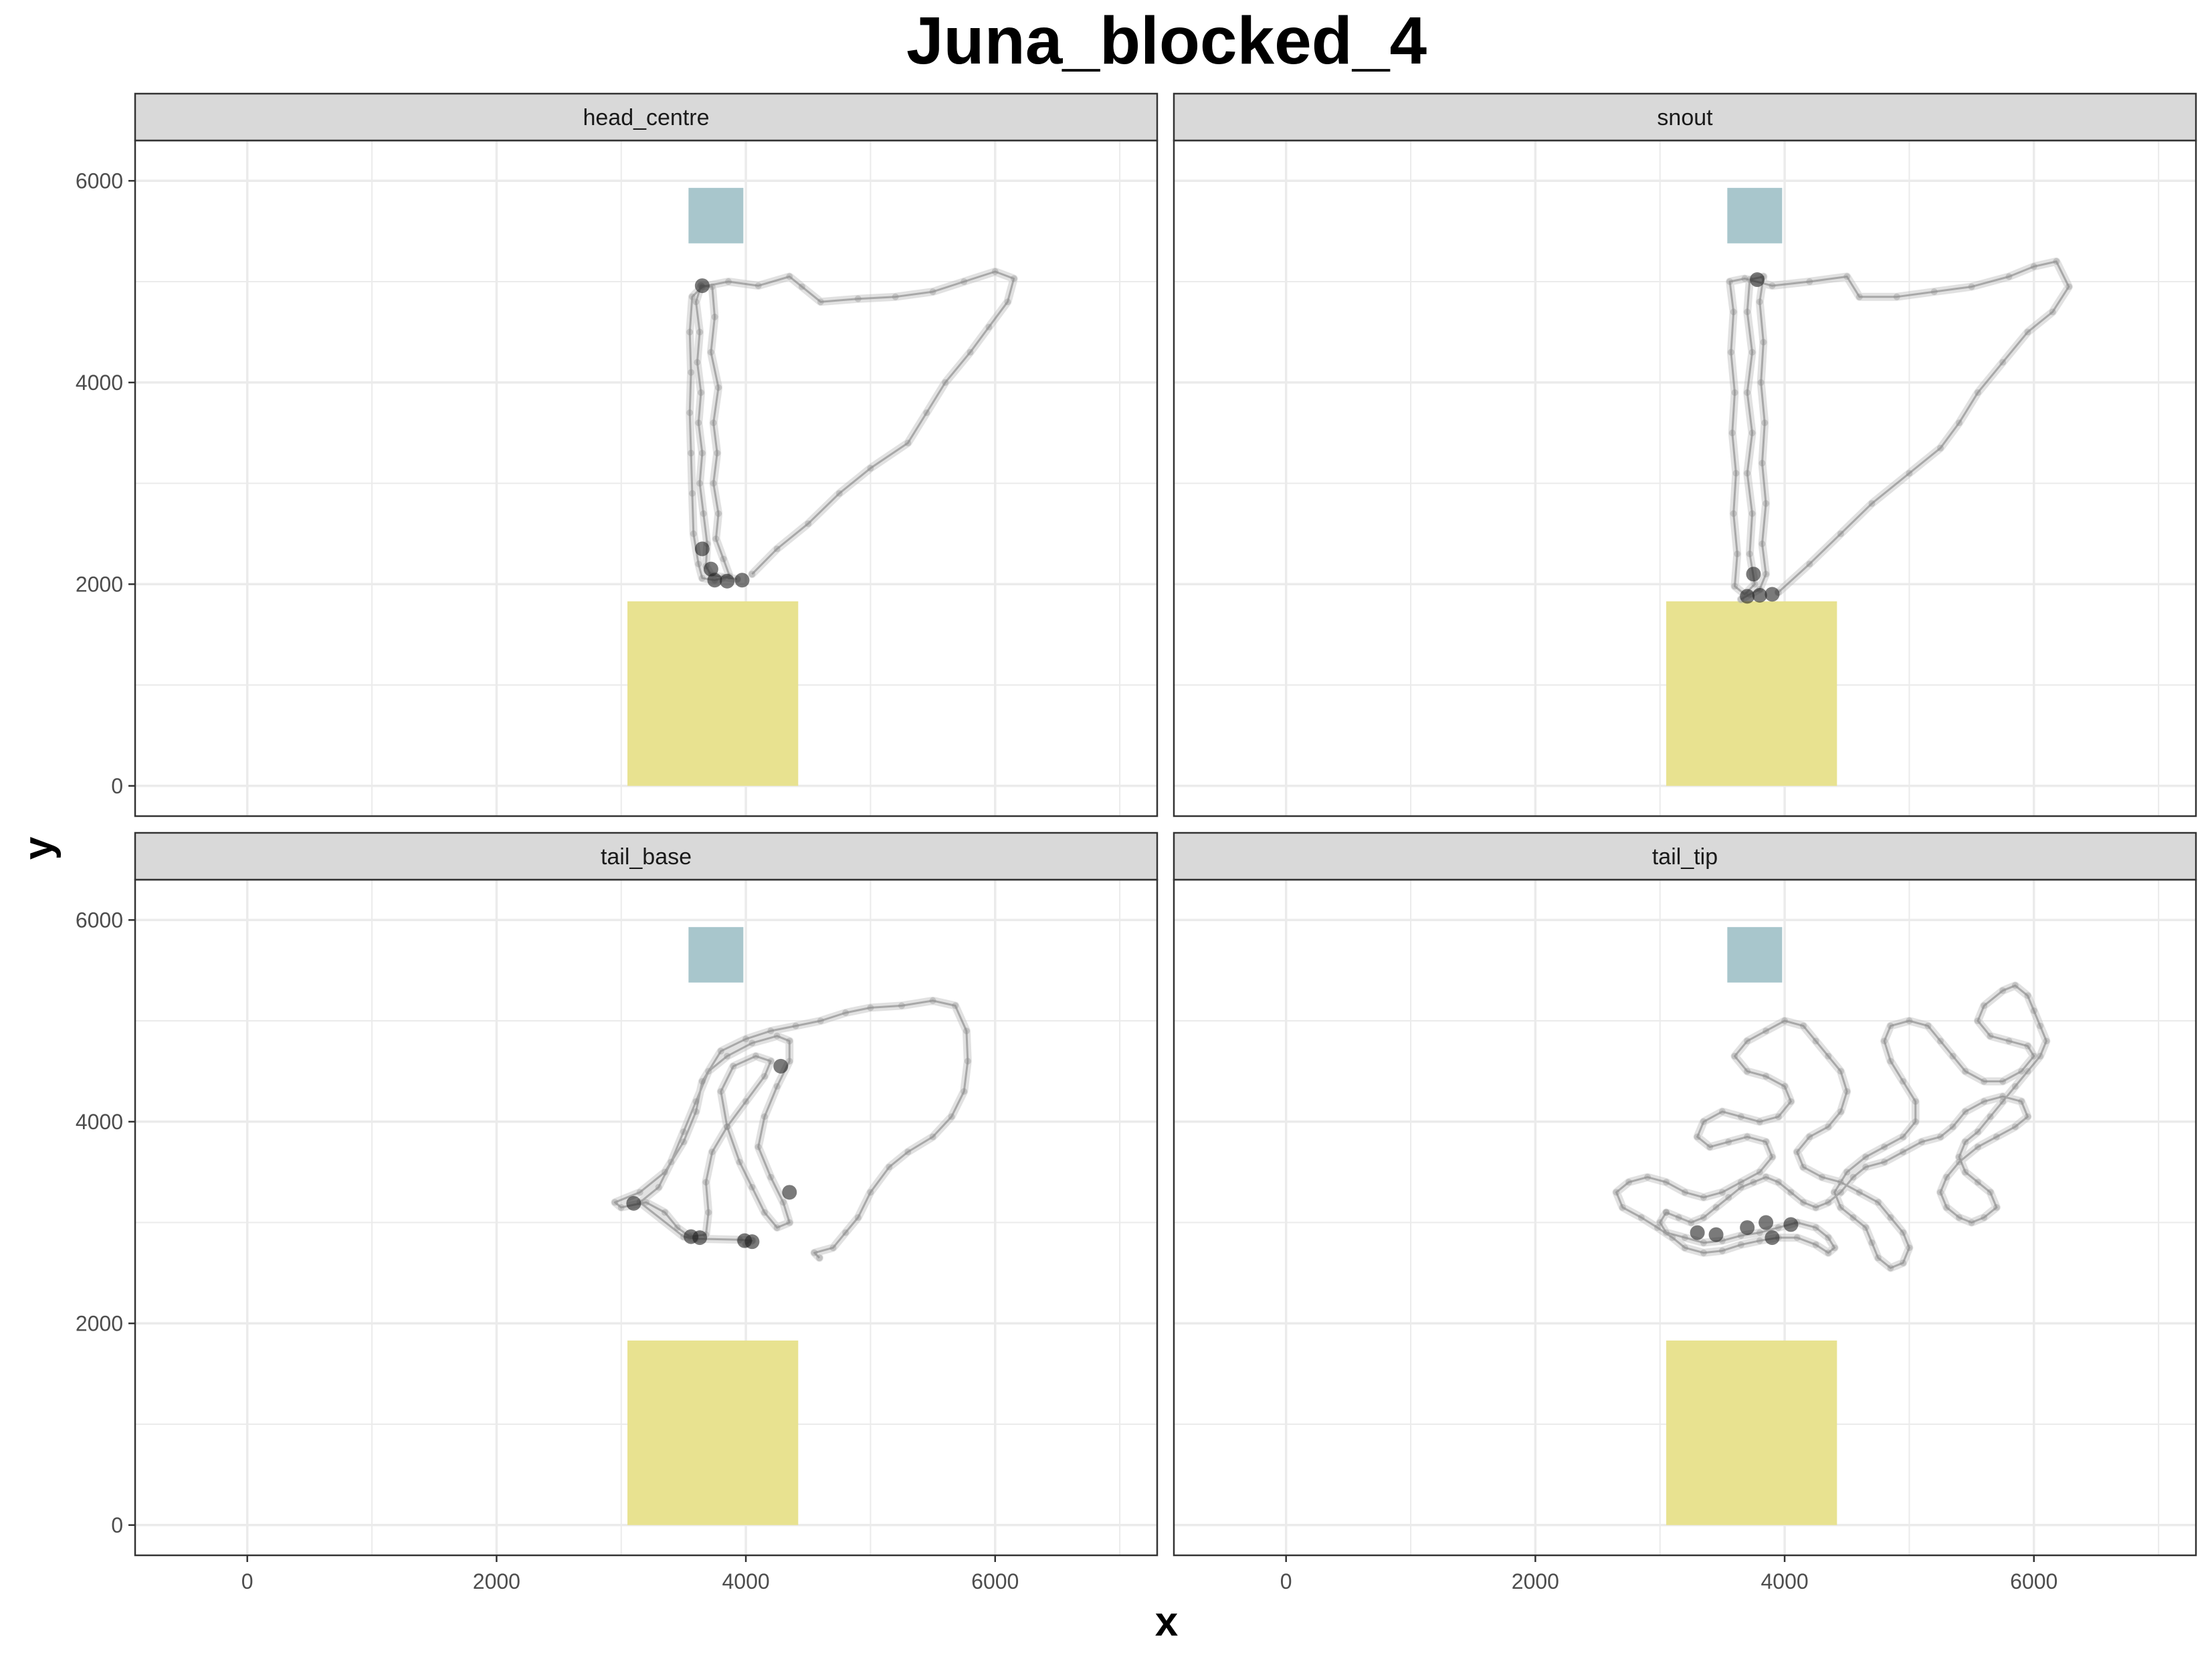 This screenshot has width=2212, height=1659. What do you see at coordinates (2034, 1581) in the screenshot?
I see `x-tick-label: 6000` at bounding box center [2034, 1581].